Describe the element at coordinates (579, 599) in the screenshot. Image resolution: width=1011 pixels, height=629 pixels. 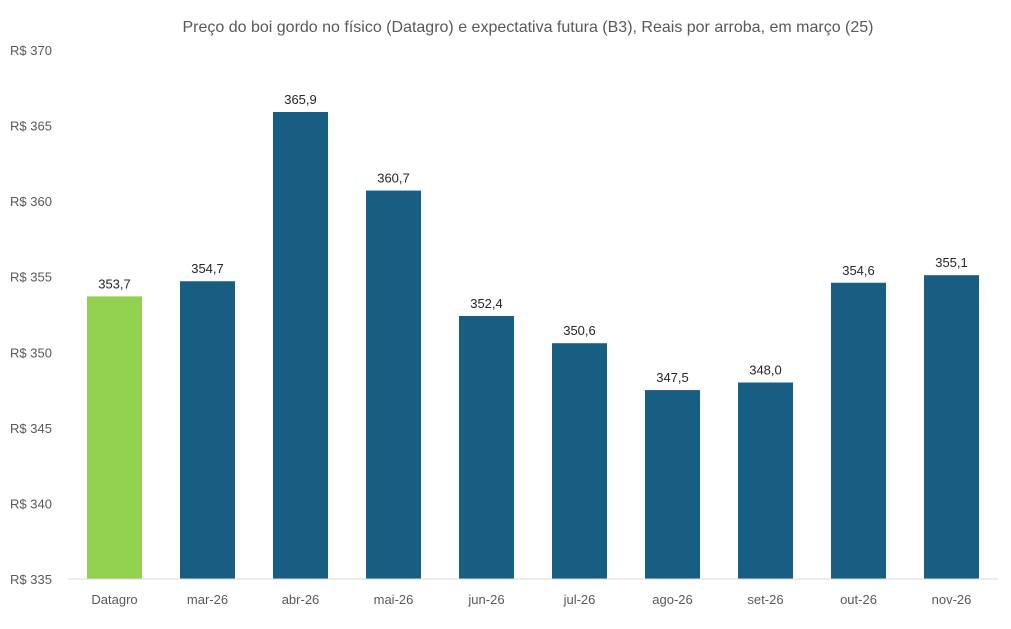
I see `x-tick-label: jul-26` at that location.